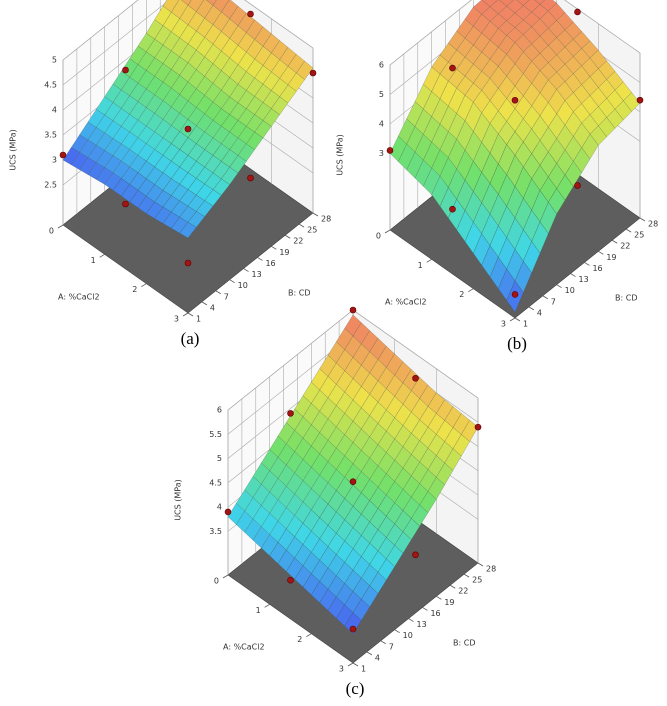 This screenshot has width=667, height=706. What do you see at coordinates (625, 246) in the screenshot?
I see `y-tick-label: 22` at bounding box center [625, 246].